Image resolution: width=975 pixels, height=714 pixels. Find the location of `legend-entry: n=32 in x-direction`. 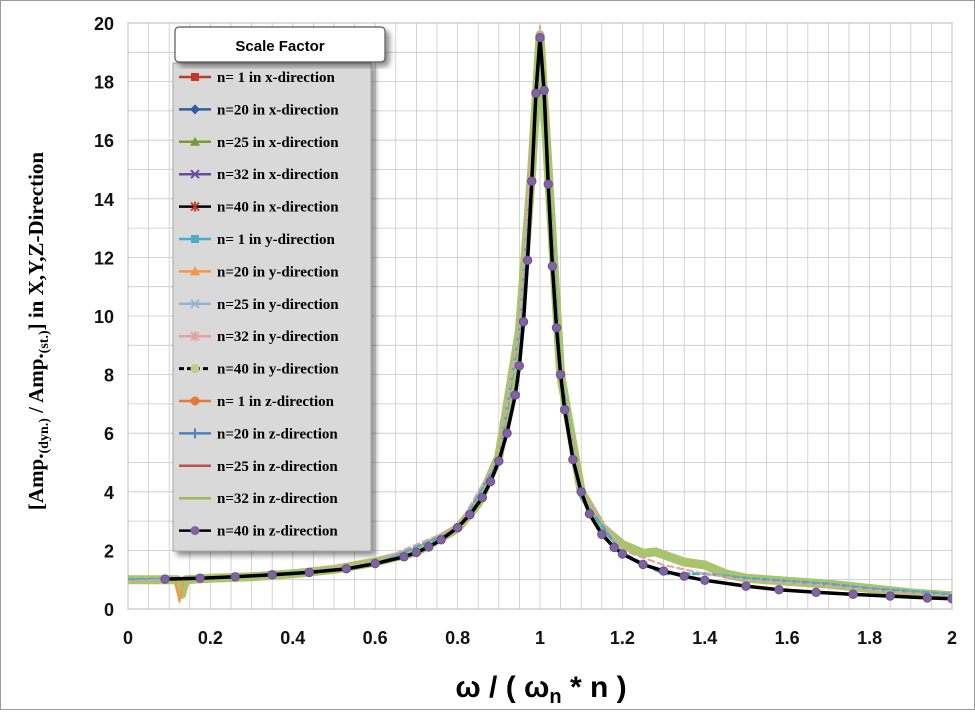

legend-entry: n=32 in x-direction is located at coordinates (259, 175).